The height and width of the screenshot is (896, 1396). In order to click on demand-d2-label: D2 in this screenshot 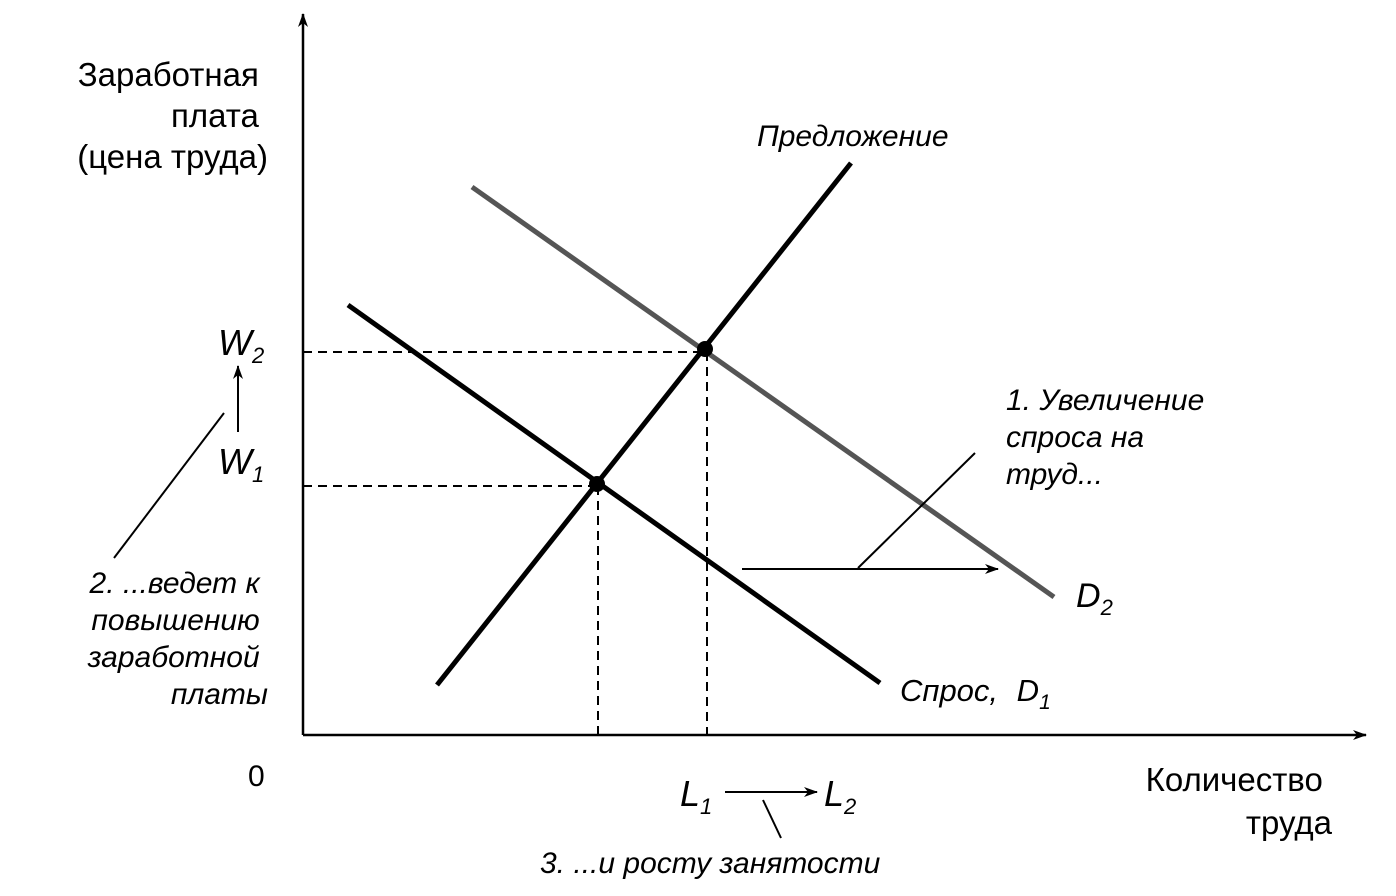, I will do `click(1094, 598)`.